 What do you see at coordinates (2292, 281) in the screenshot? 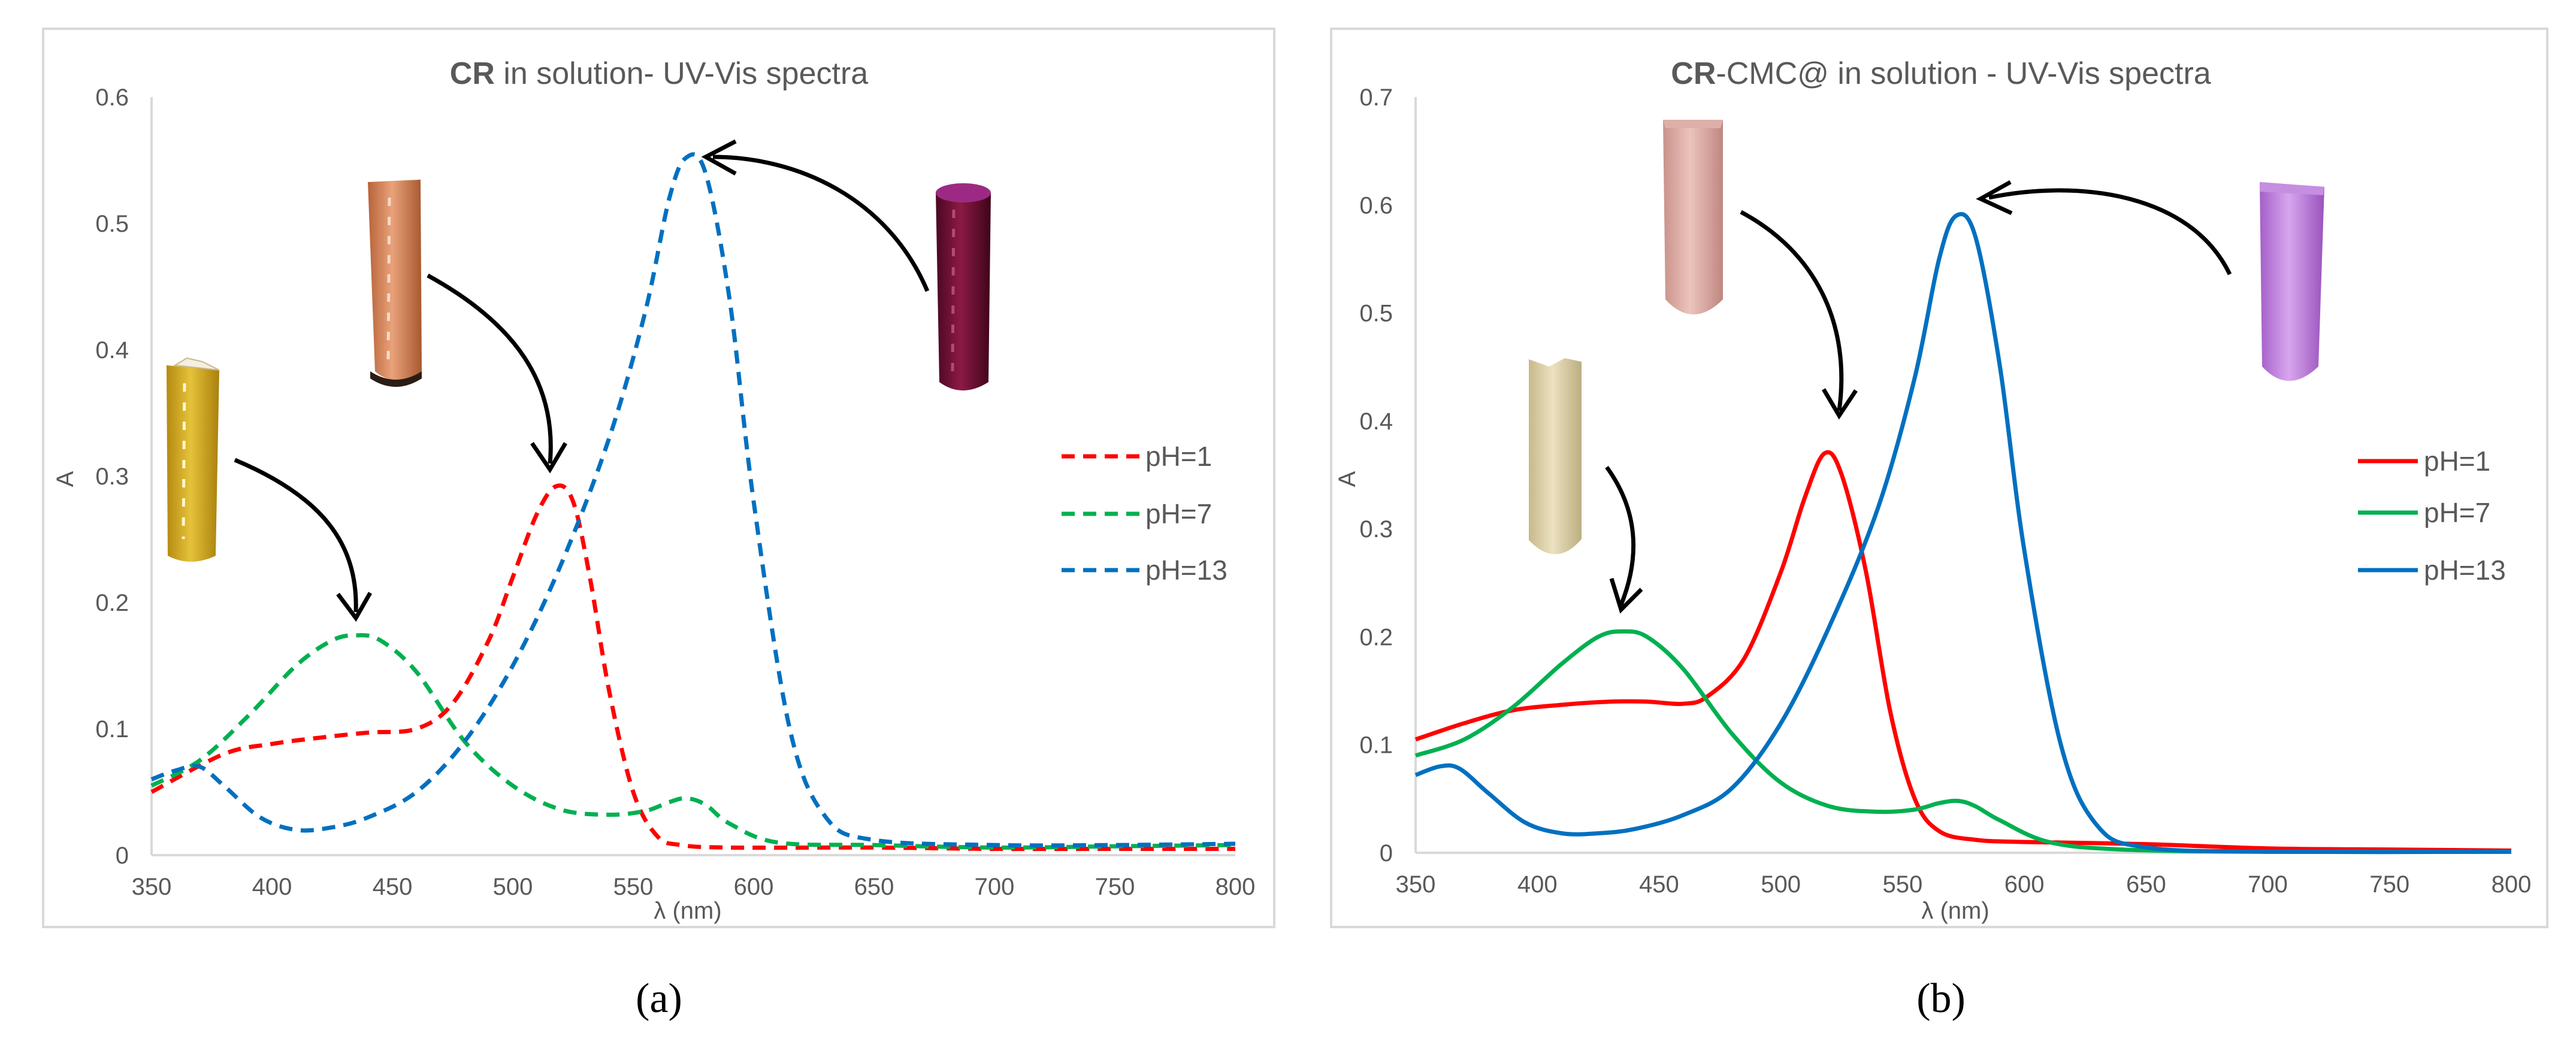
I see `vial-violet-image` at bounding box center [2292, 281].